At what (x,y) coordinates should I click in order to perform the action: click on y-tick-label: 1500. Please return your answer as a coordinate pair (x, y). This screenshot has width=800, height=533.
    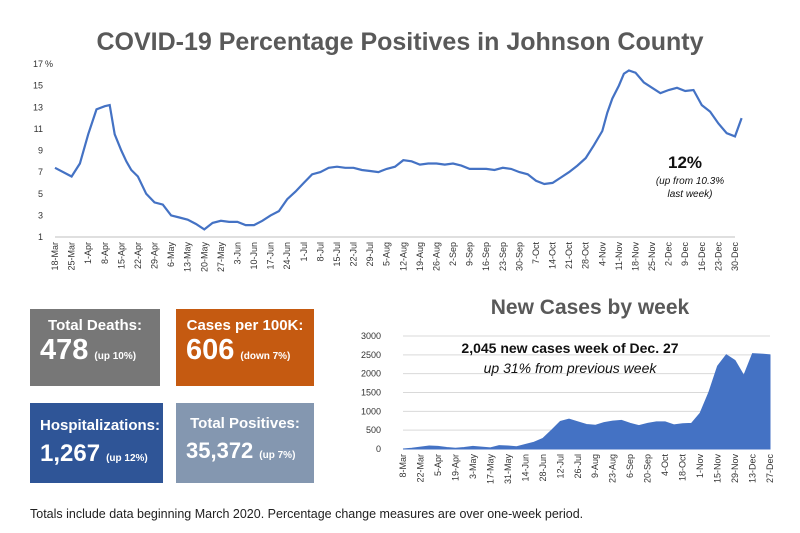
    Looking at the image, I should click on (371, 393).